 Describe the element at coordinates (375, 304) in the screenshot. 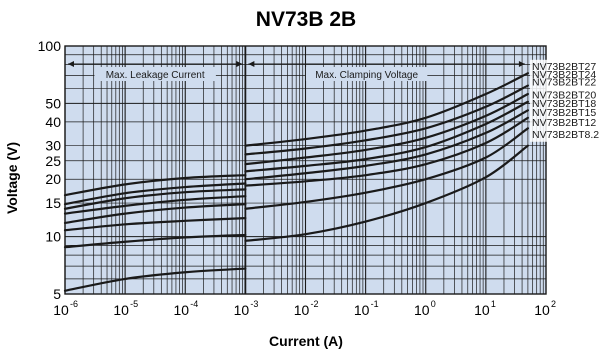

I see `x-tick-exponent: -1` at that location.